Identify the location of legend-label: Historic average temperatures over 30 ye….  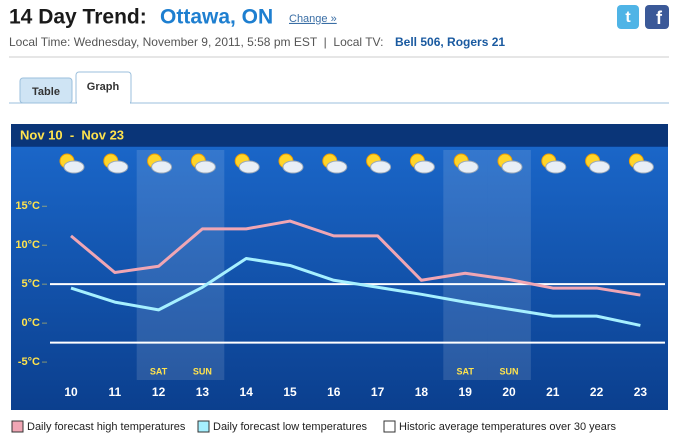
(508, 427).